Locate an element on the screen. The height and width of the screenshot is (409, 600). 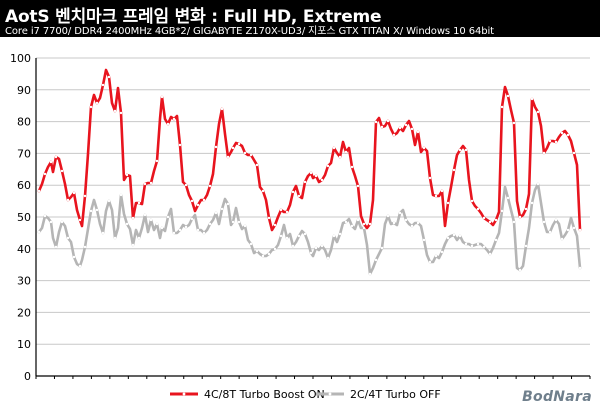
y-tick-label: 50 is located at coordinates (24, 217).